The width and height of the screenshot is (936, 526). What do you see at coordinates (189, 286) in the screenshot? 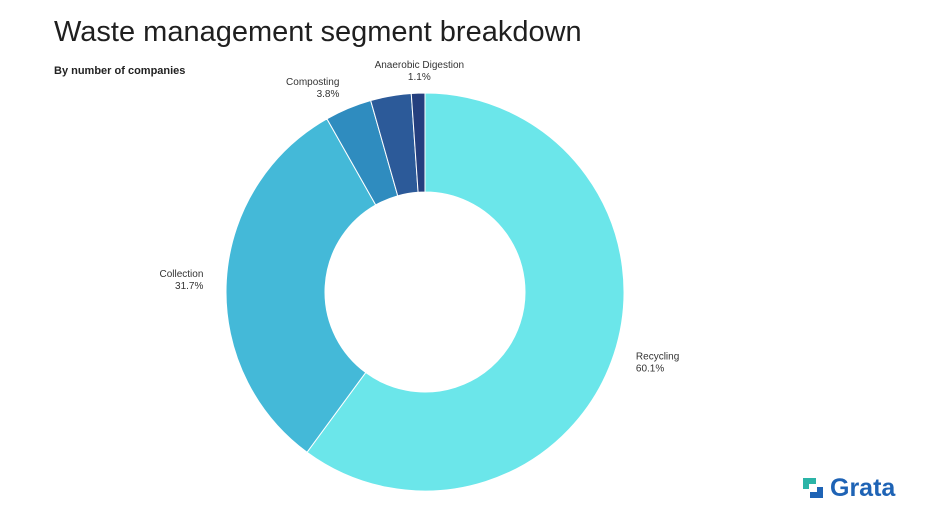
I see `slice-label-value: 31.7%` at bounding box center [189, 286].